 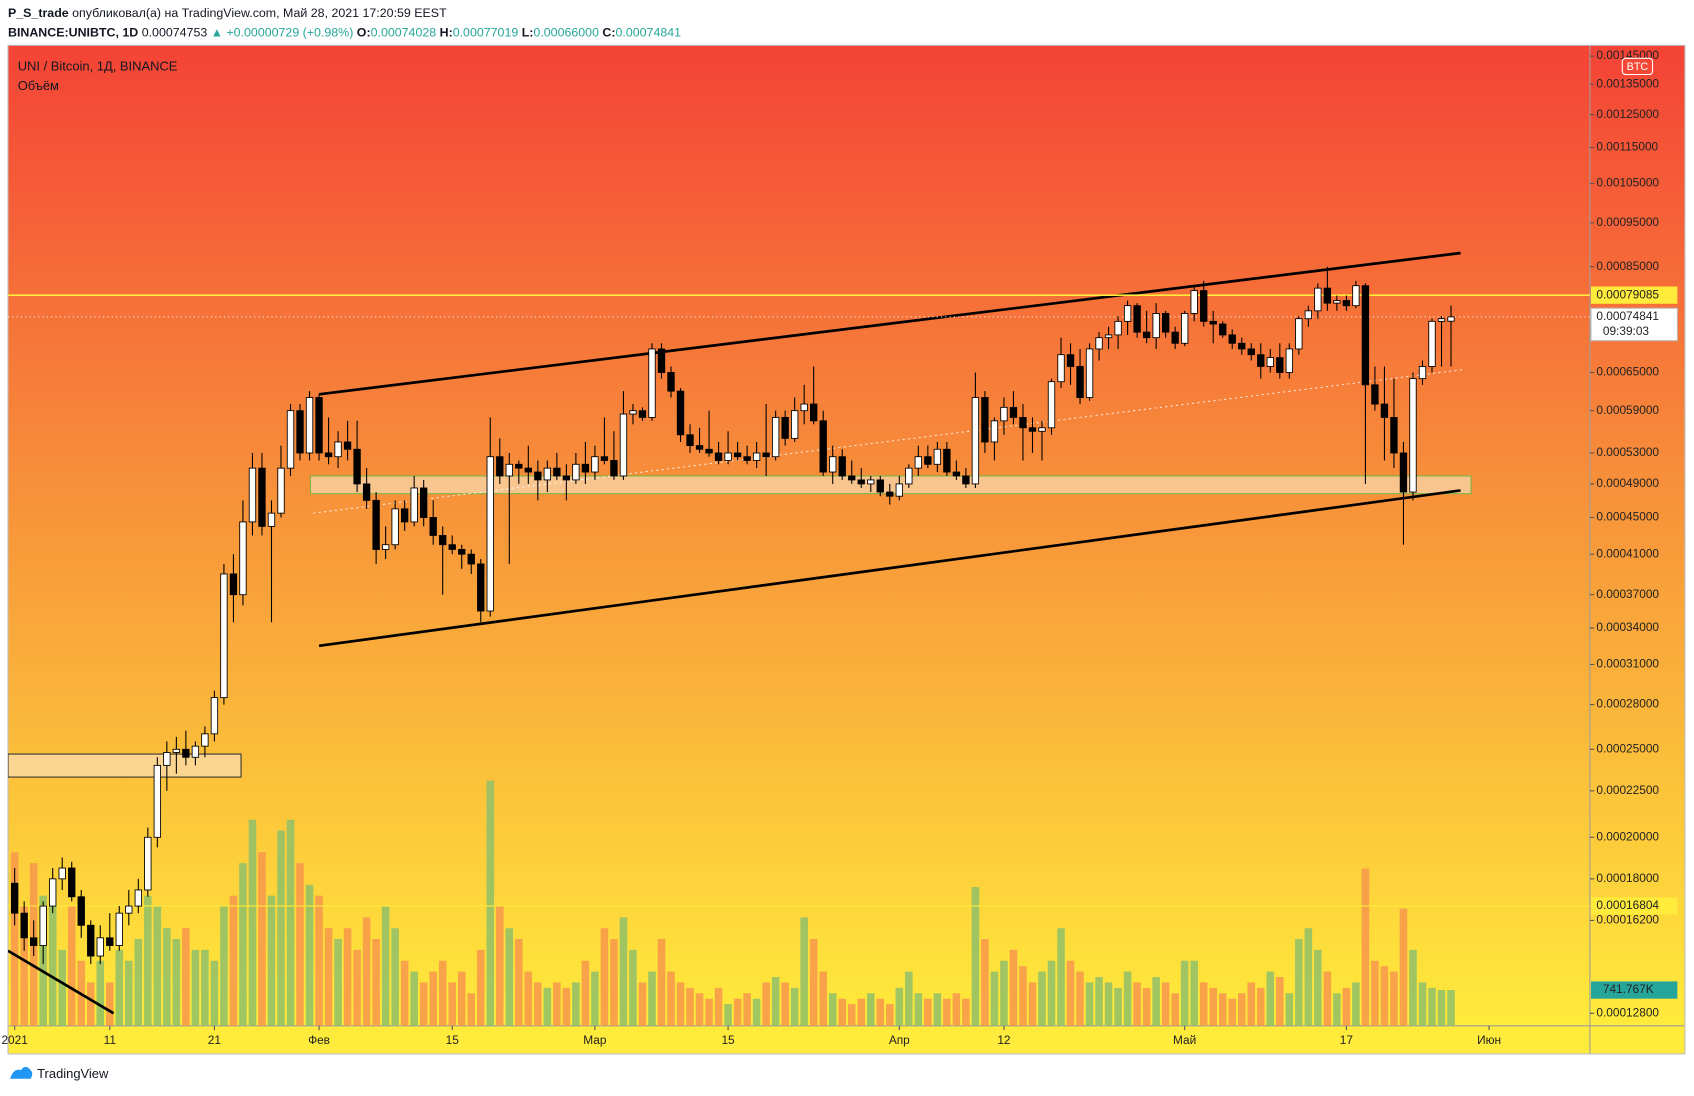 I want to click on y-tick-label: 0.00028000, so click(x=1627, y=704).